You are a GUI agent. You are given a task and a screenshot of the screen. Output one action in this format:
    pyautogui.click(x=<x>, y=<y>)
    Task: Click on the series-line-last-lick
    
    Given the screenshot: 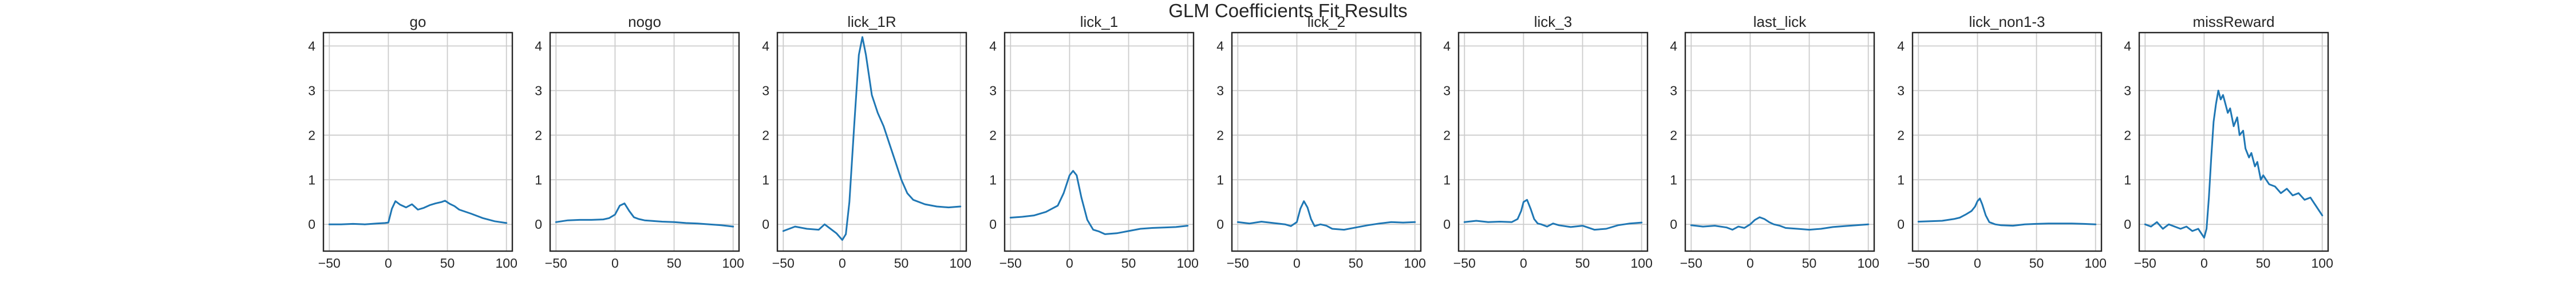 What is the action you would take?
    pyautogui.click(x=1780, y=223)
    